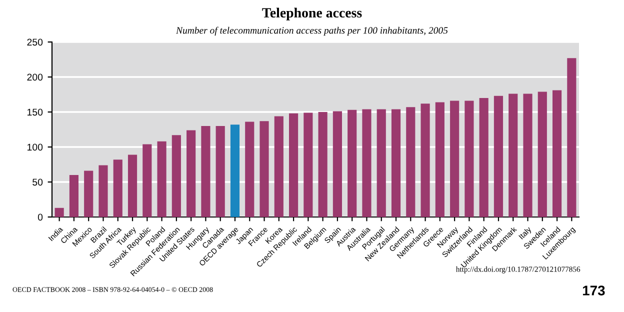 The image size is (624, 312). I want to click on y-tick-label: 250, so click(35, 42).